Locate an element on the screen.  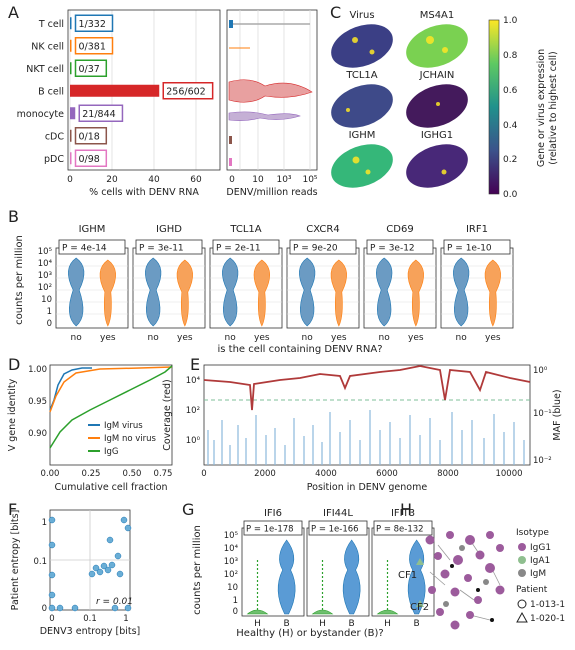
subplot-ighd: IGHD P = 3e-11 no yes is located at coordinates (169, 283).